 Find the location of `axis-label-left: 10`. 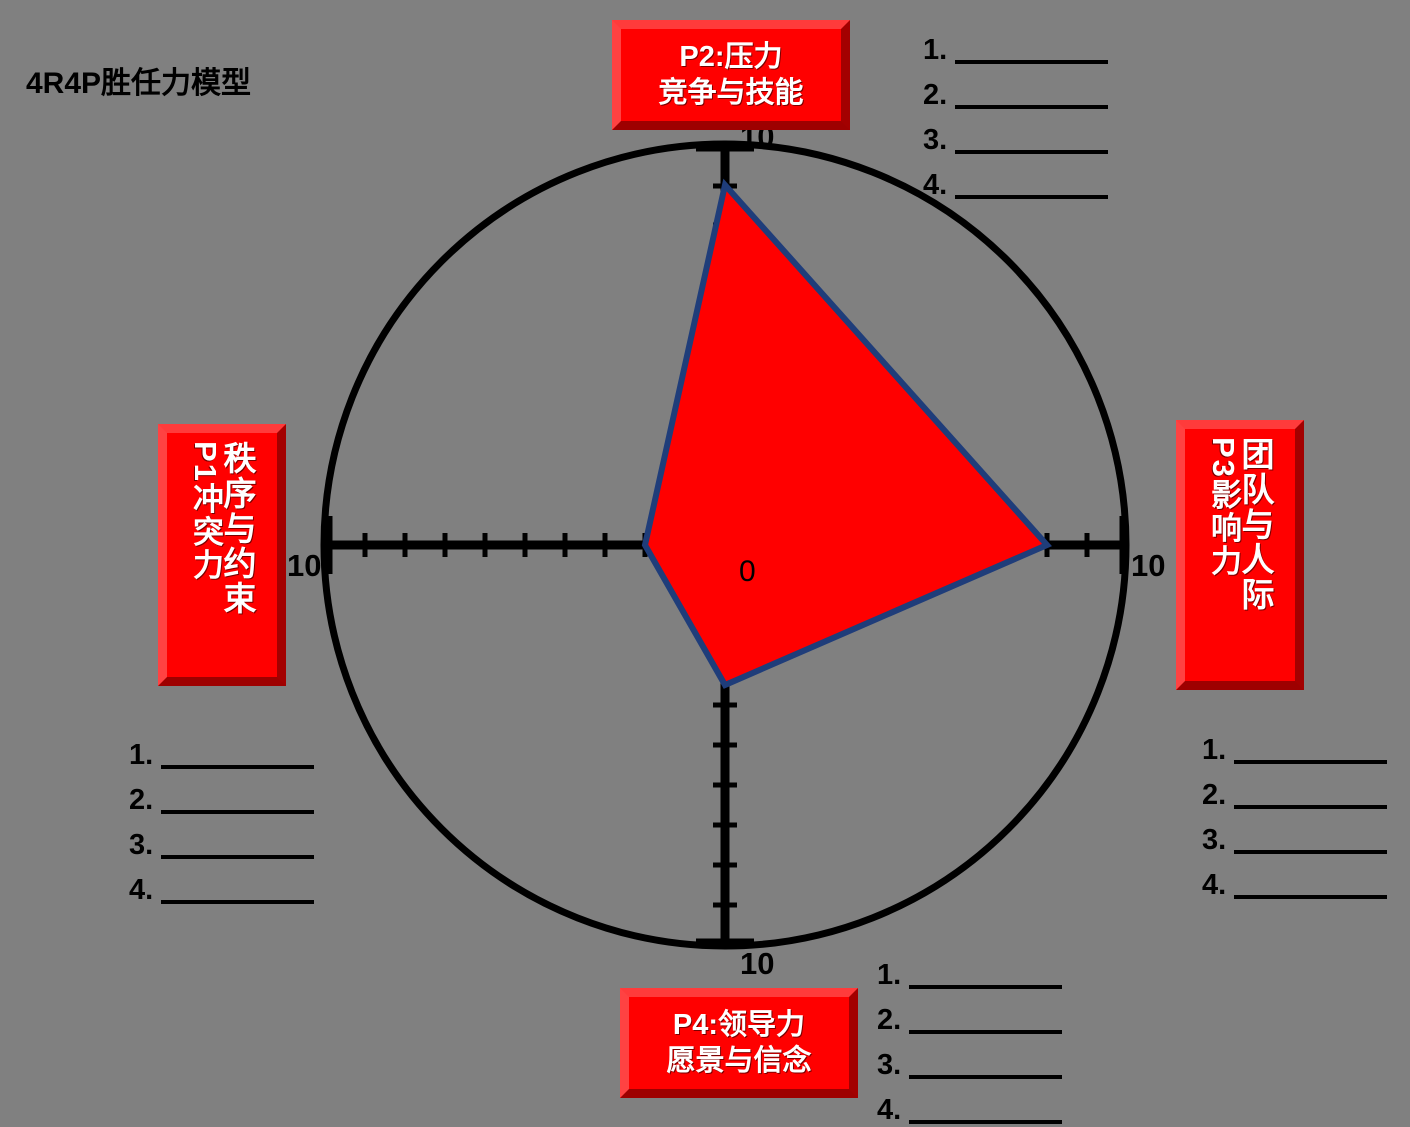

axis-label-left: 10 is located at coordinates (304, 565).